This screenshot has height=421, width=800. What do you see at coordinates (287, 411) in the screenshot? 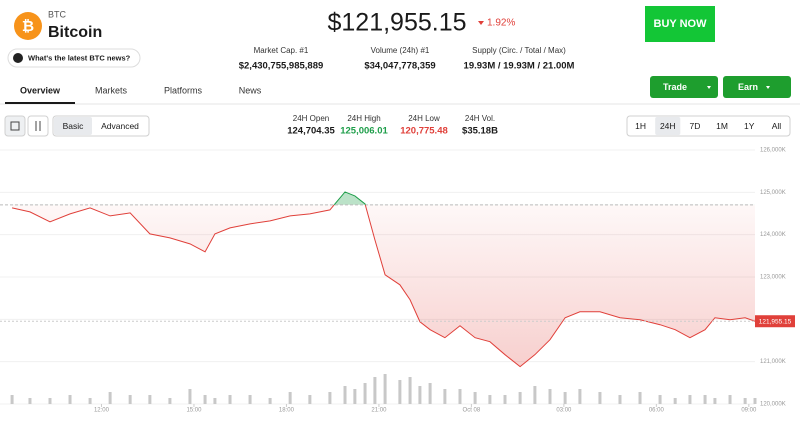
I see `x-tick-label: 18:00` at bounding box center [287, 411].